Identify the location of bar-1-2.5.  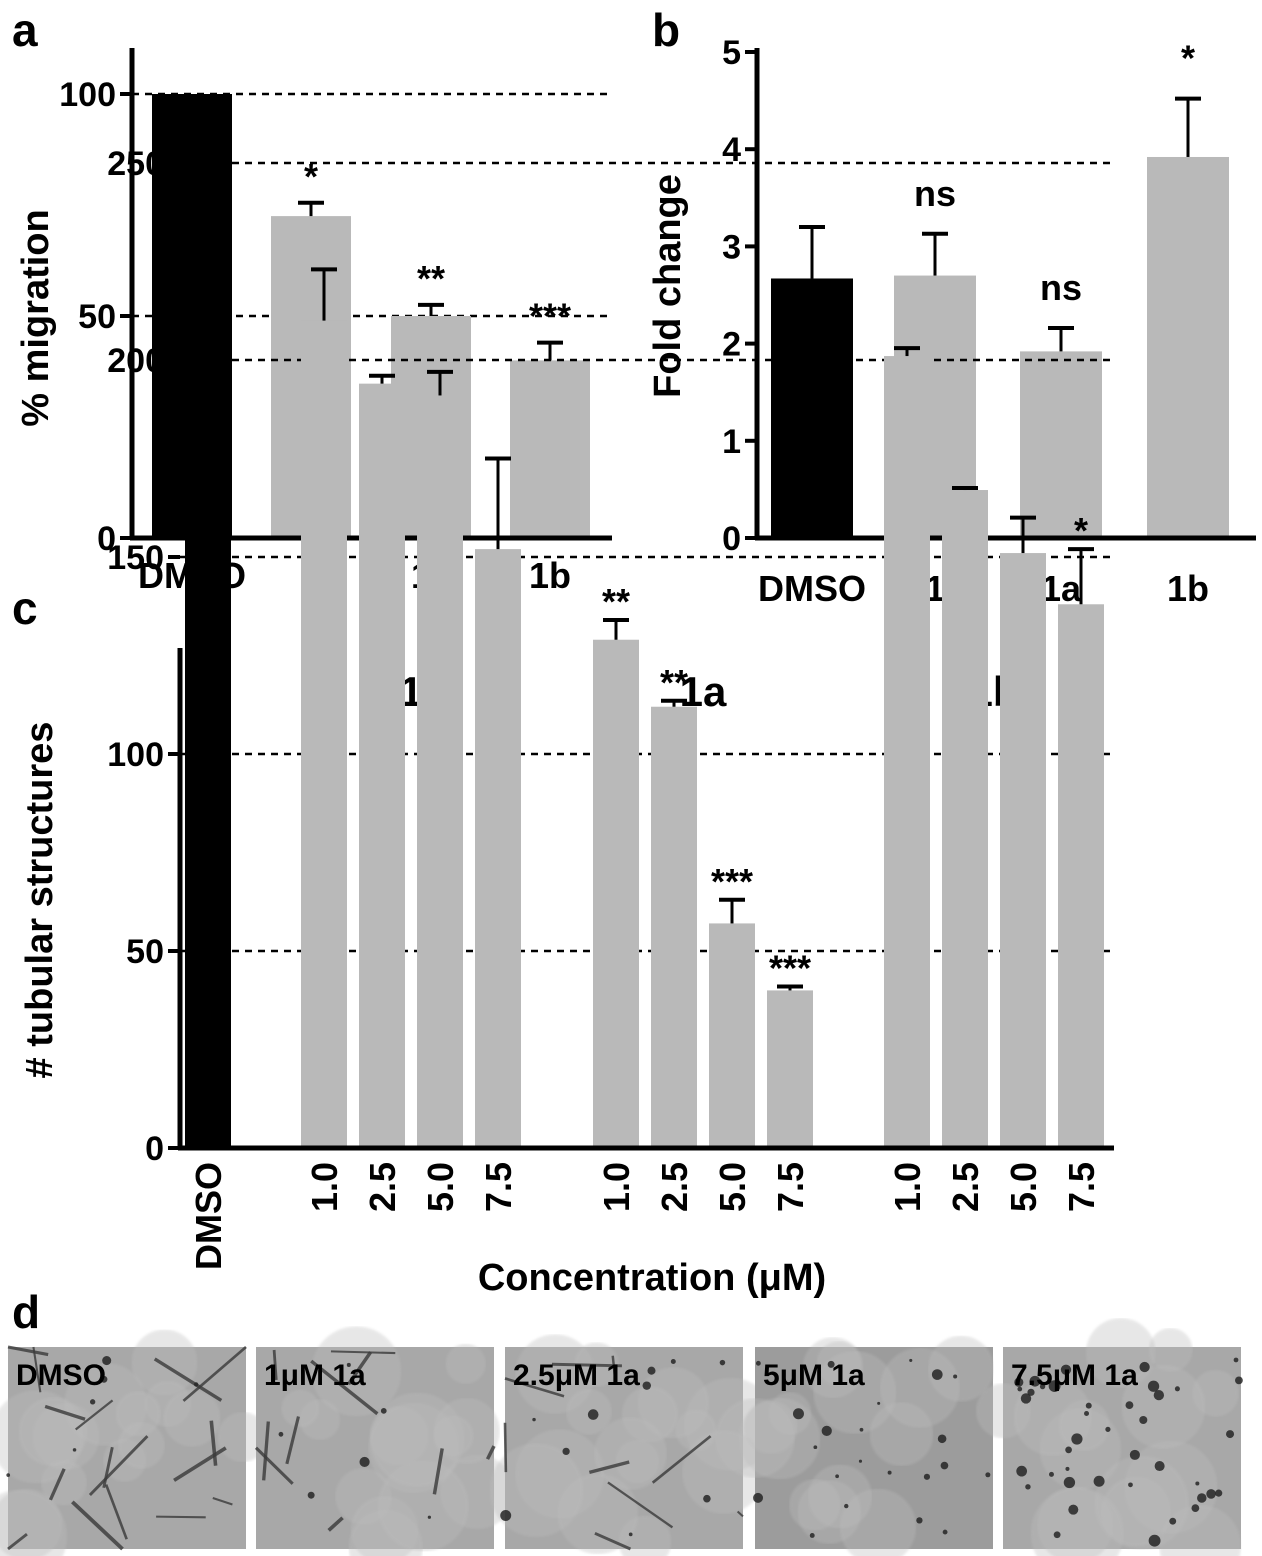
(382, 765).